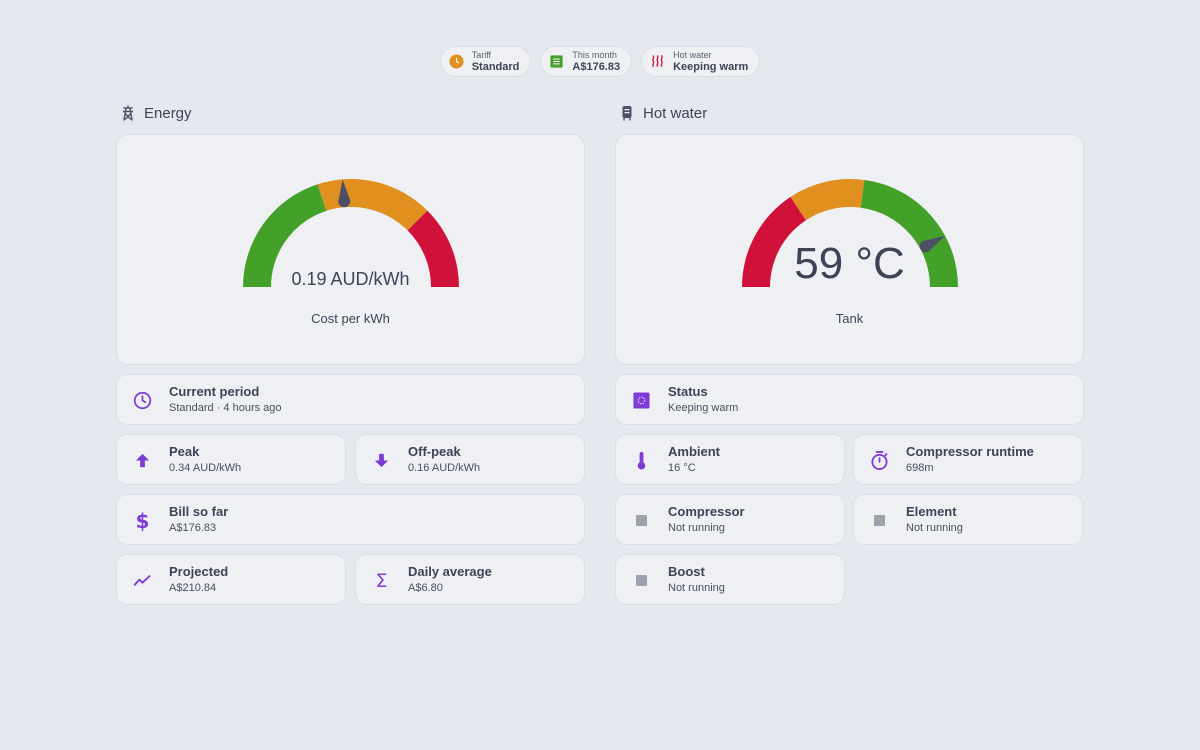 The image size is (1200, 750). What do you see at coordinates (706, 511) in the screenshot?
I see `tile-name: Compressor` at bounding box center [706, 511].